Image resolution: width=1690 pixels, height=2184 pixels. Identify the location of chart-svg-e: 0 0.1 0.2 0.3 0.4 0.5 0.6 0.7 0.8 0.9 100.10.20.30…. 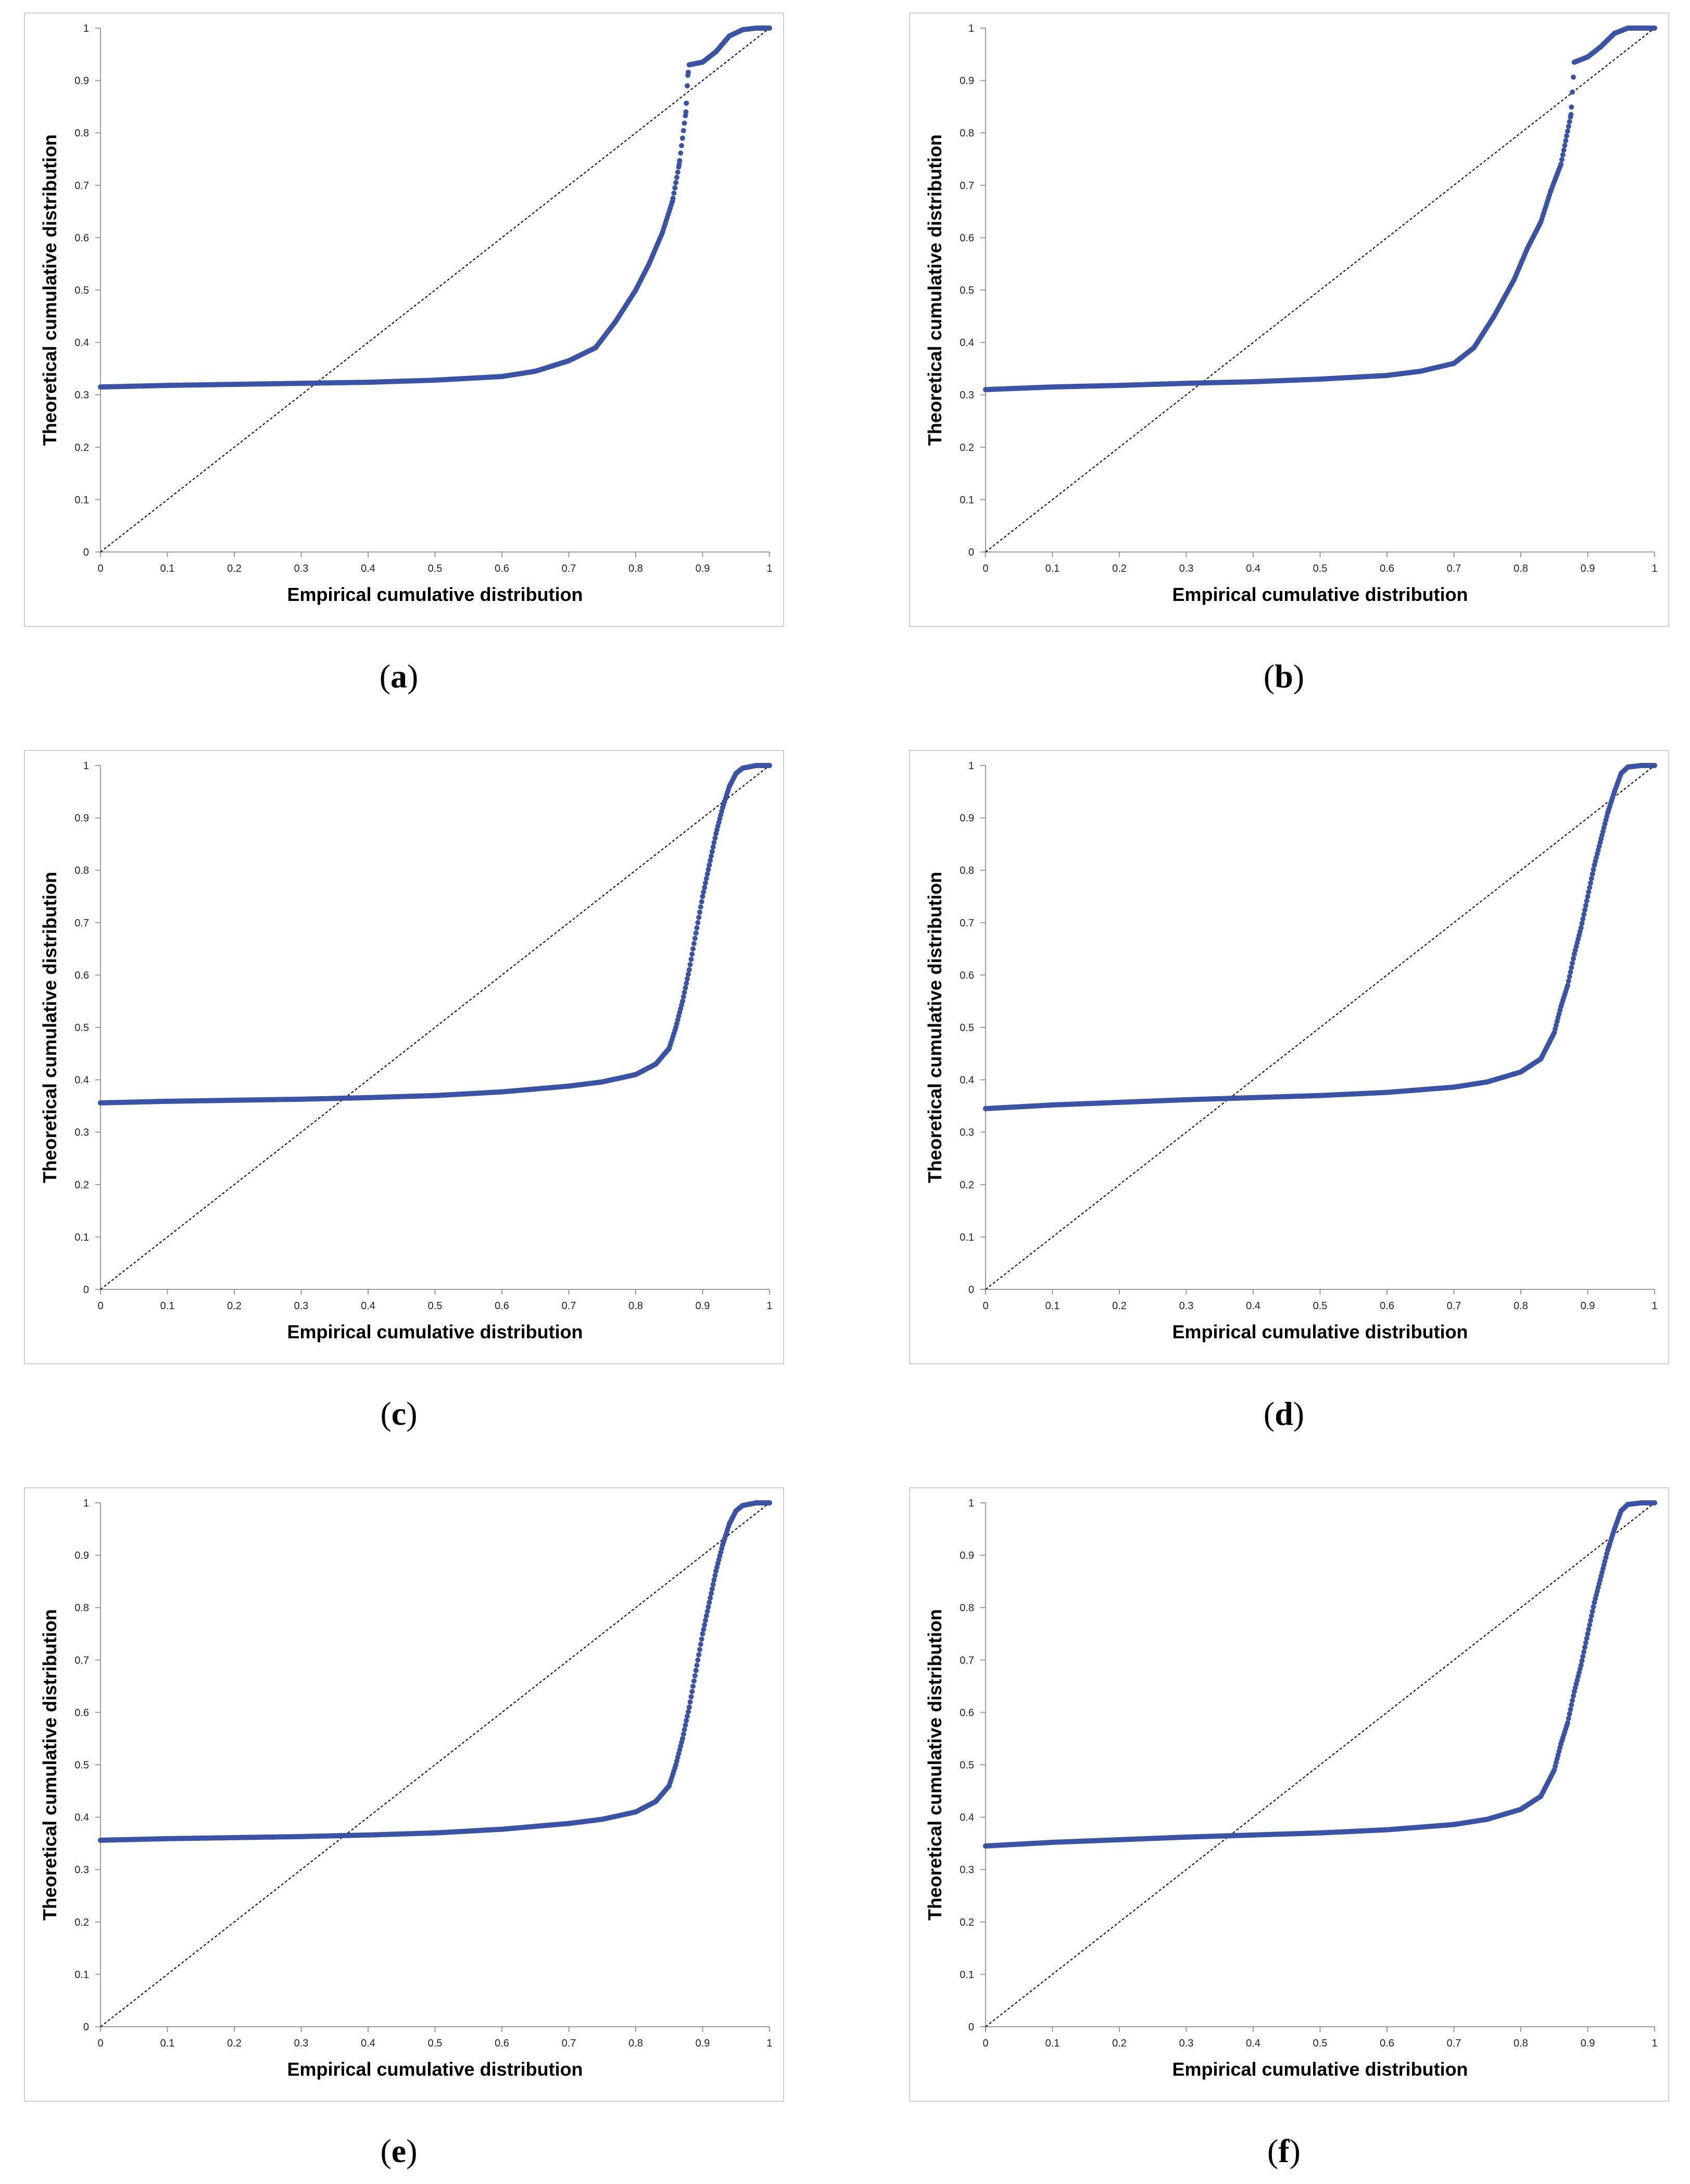
(406, 1789).